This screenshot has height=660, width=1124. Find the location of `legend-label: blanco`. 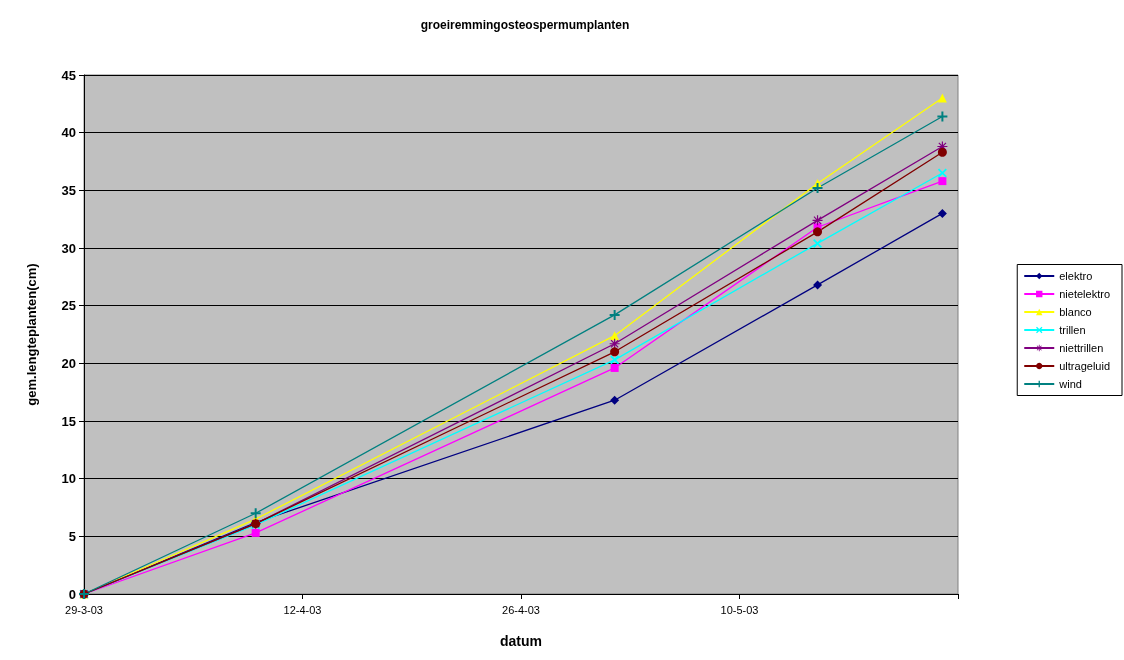

legend-label: blanco is located at coordinates (1075, 312).